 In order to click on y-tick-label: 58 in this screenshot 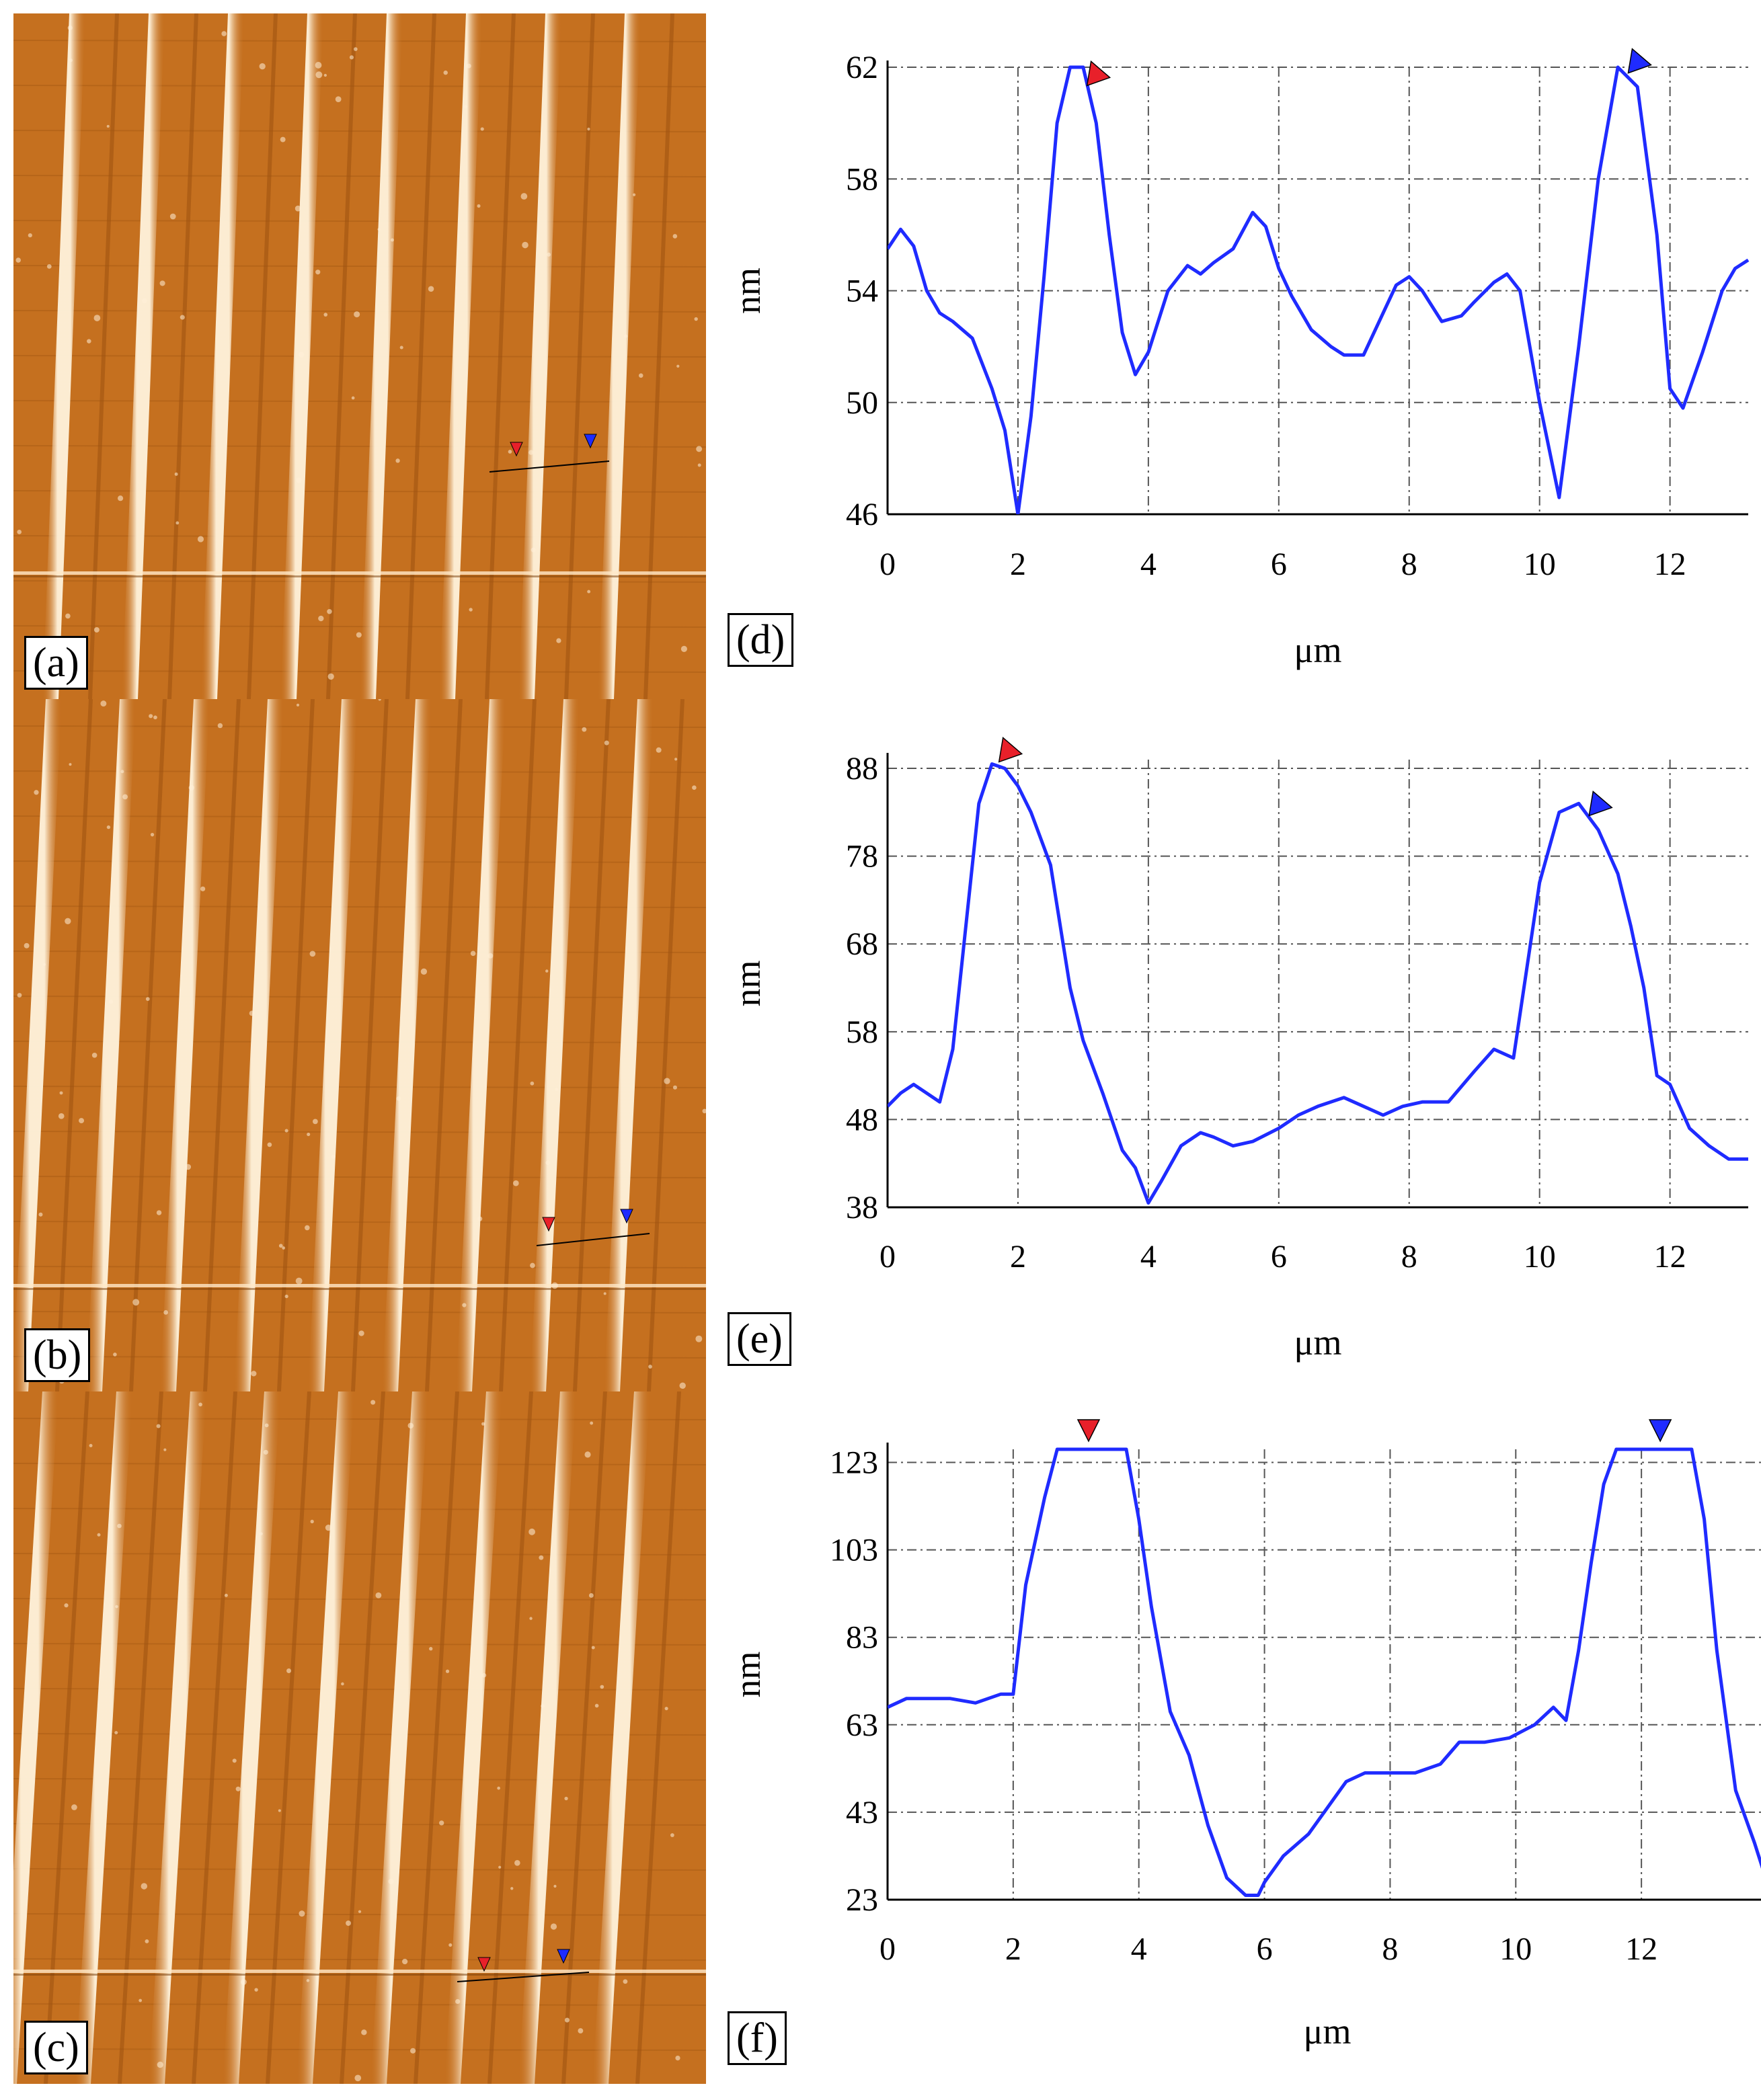, I will do `click(862, 1032)`.